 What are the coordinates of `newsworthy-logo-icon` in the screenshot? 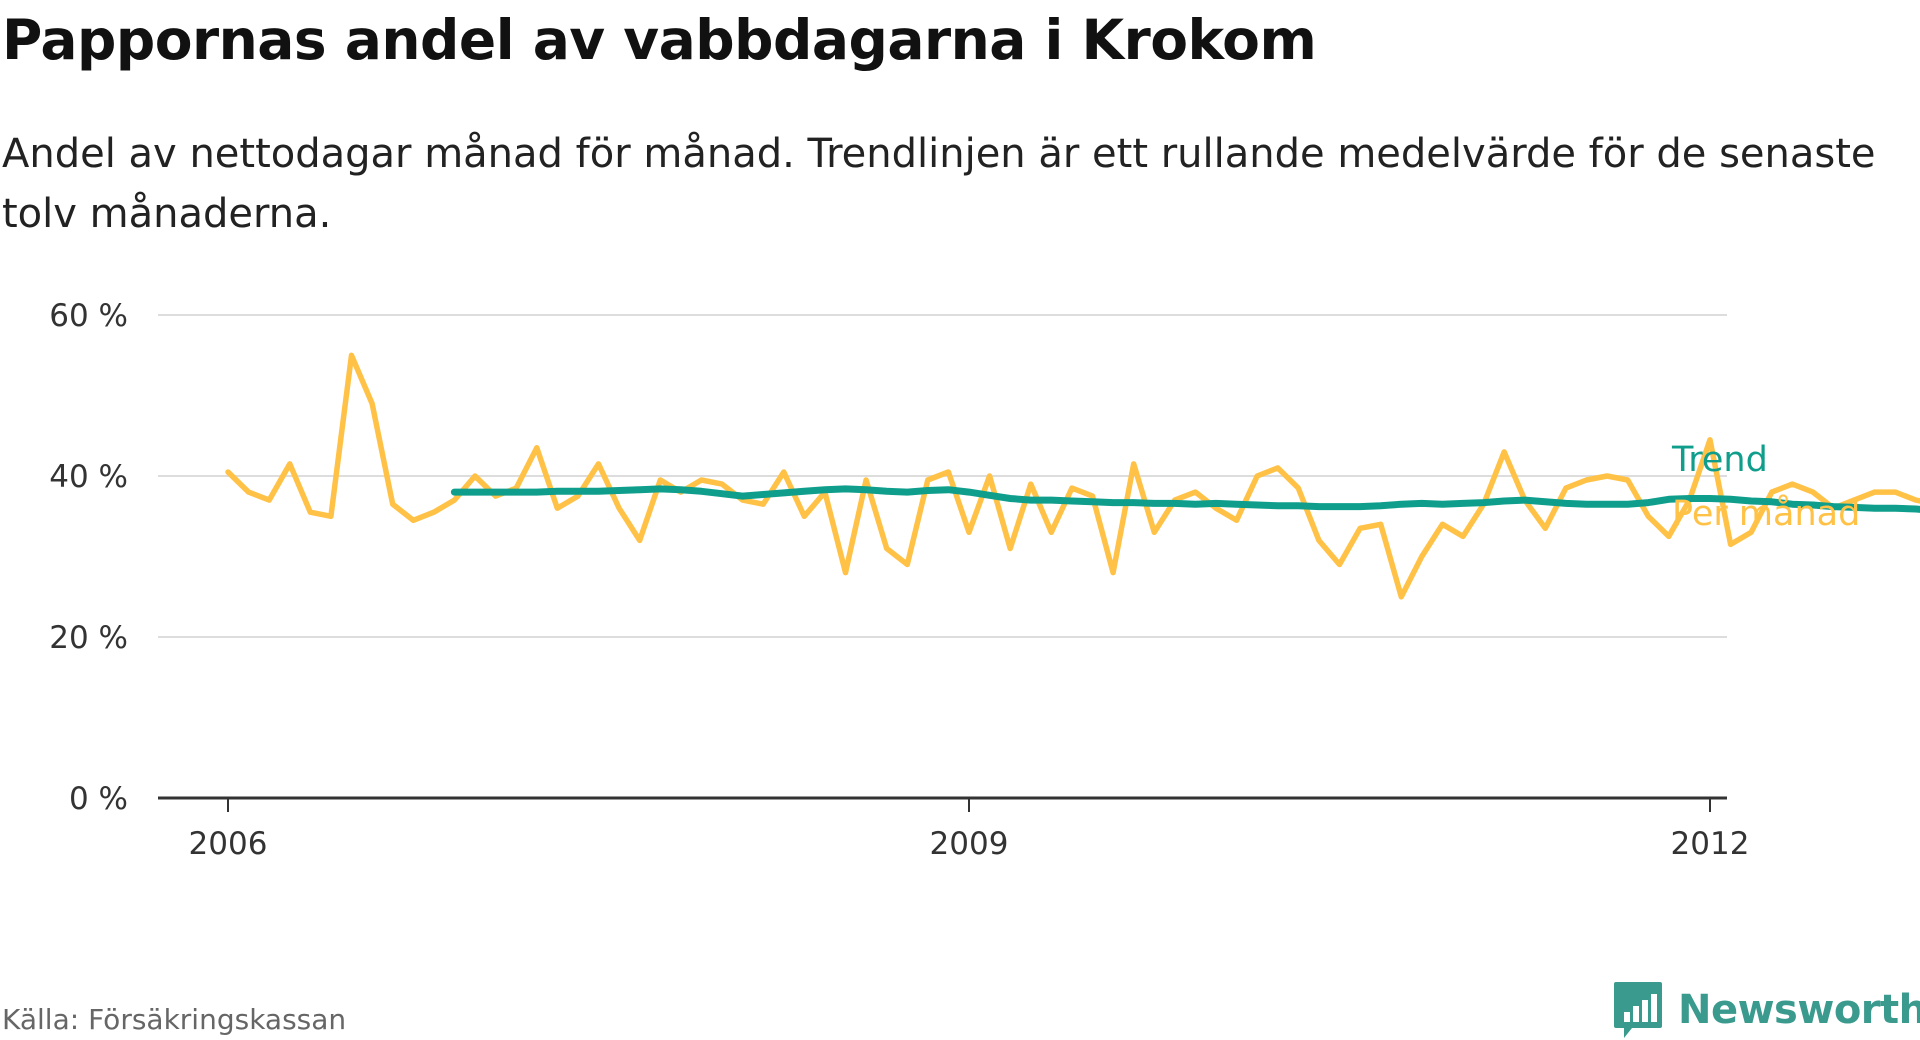 It's located at (1638, 1010).